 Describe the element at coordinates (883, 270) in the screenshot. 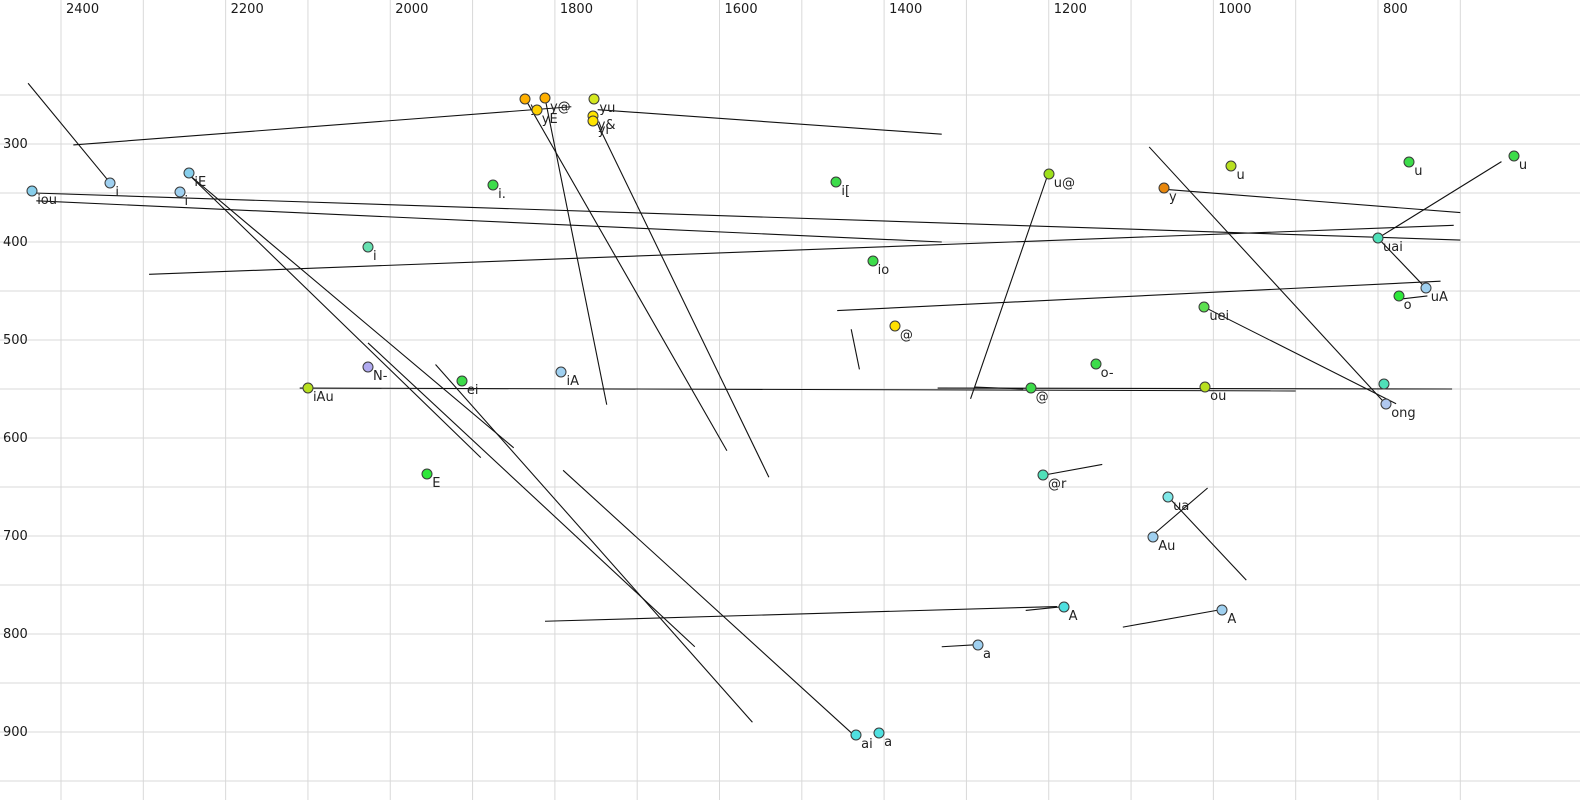

I see `point-label: io` at that location.